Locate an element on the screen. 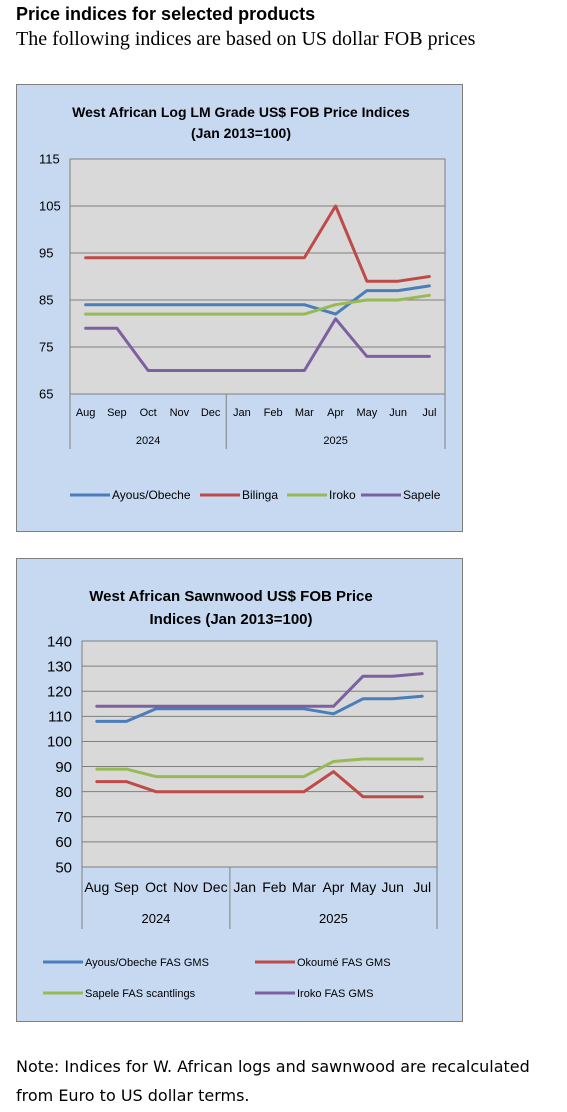 Image resolution: width=567 pixels, height=1112 pixels. chart-title-line: (Jan 2013=100) is located at coordinates (241, 133).